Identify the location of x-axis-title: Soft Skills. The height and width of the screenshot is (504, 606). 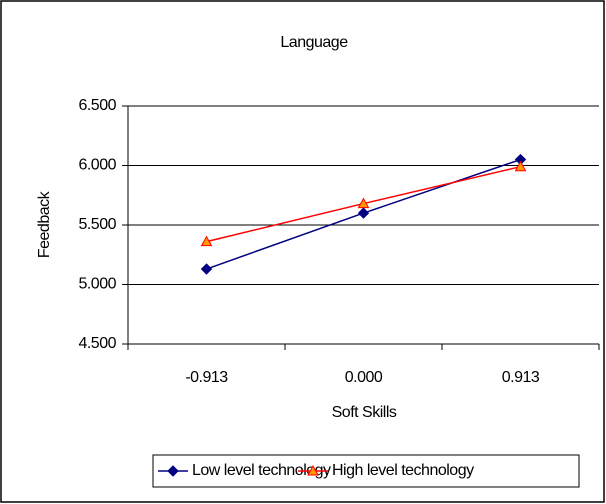
(364, 412).